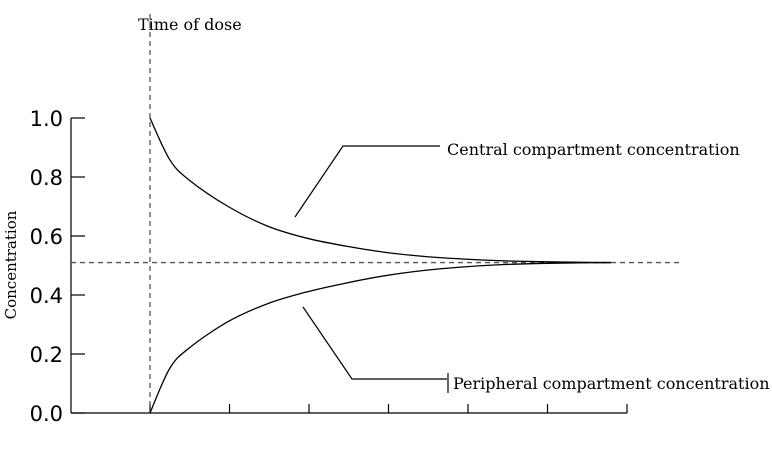 The width and height of the screenshot is (772, 455). I want to click on y-ticks: 0.0 0.2 0.4 0.6 0.8 1.0, so click(57, 266).